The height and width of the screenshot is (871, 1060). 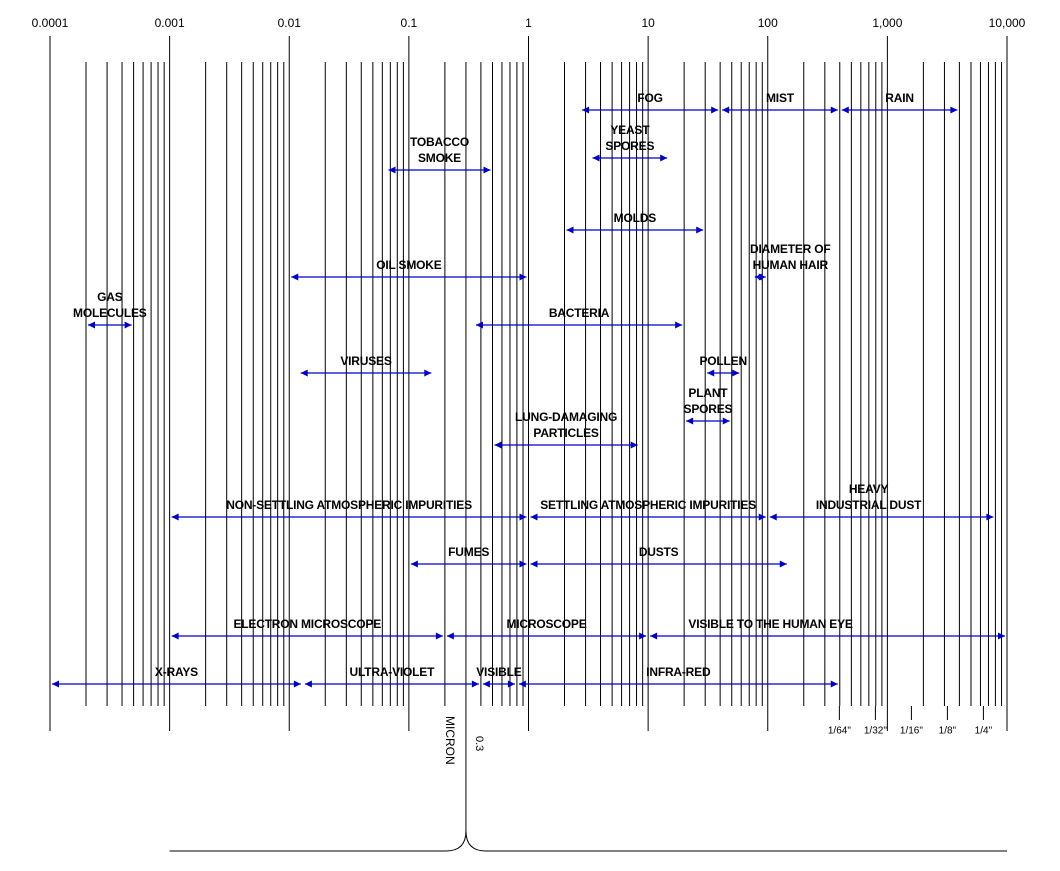 I want to click on range-label: MIST, so click(x=780, y=98).